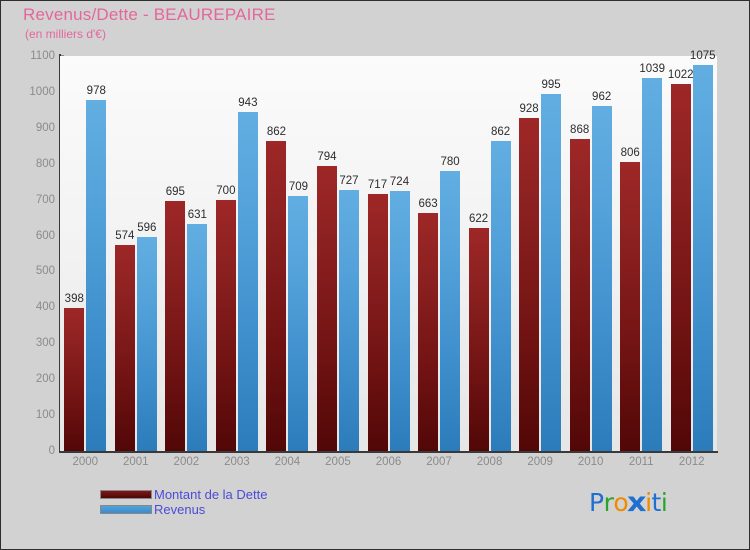  I want to click on bar-value-label: 943, so click(248, 103).